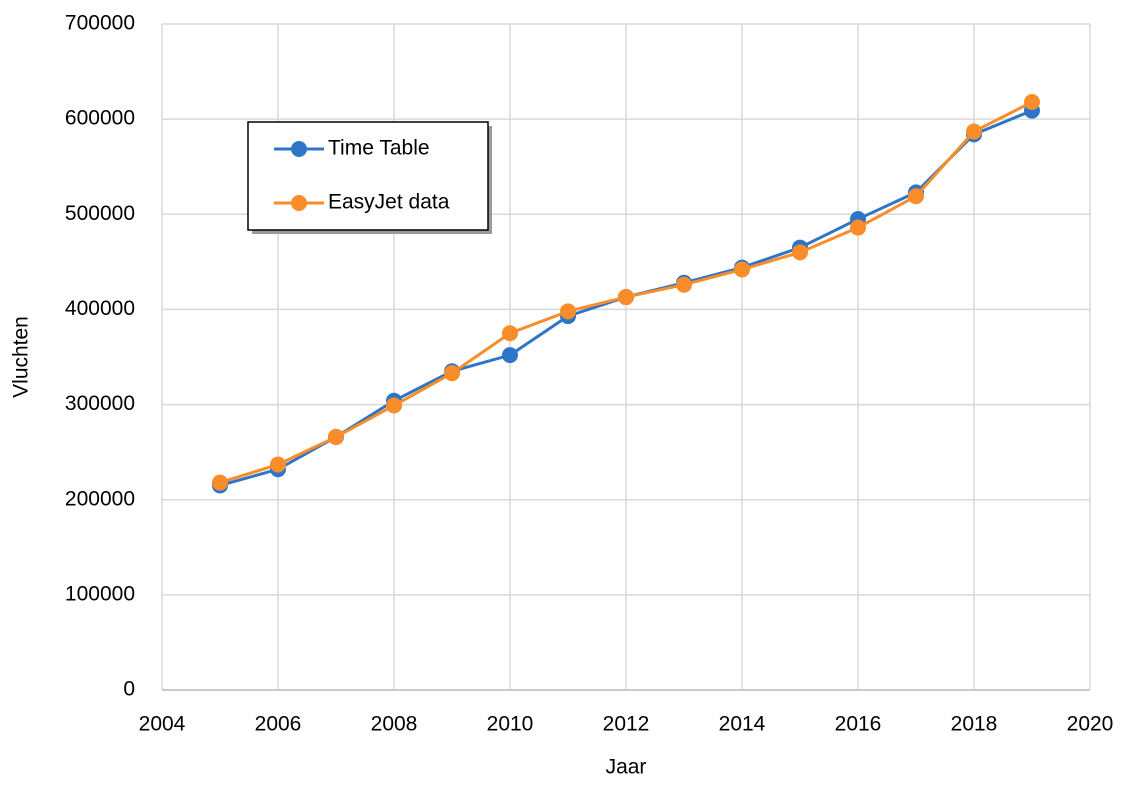  I want to click on x-tick-label: 2014, so click(742, 724).